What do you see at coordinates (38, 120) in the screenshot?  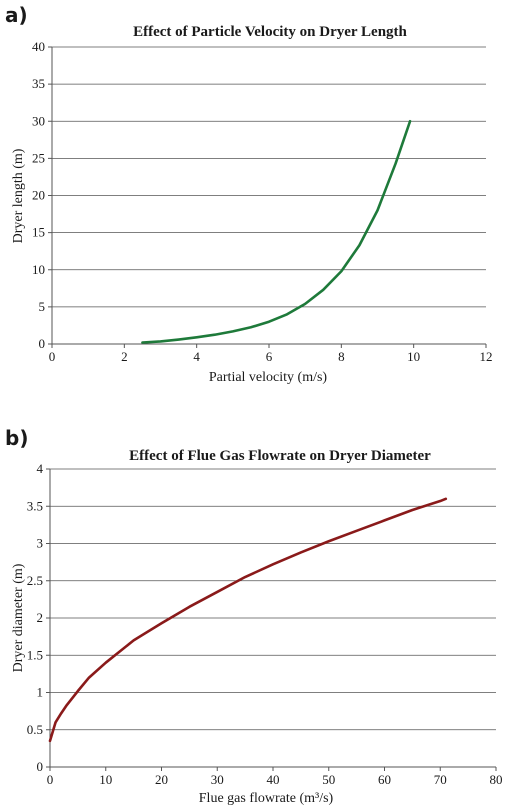 I see `y-tick-label-a: 30` at bounding box center [38, 120].